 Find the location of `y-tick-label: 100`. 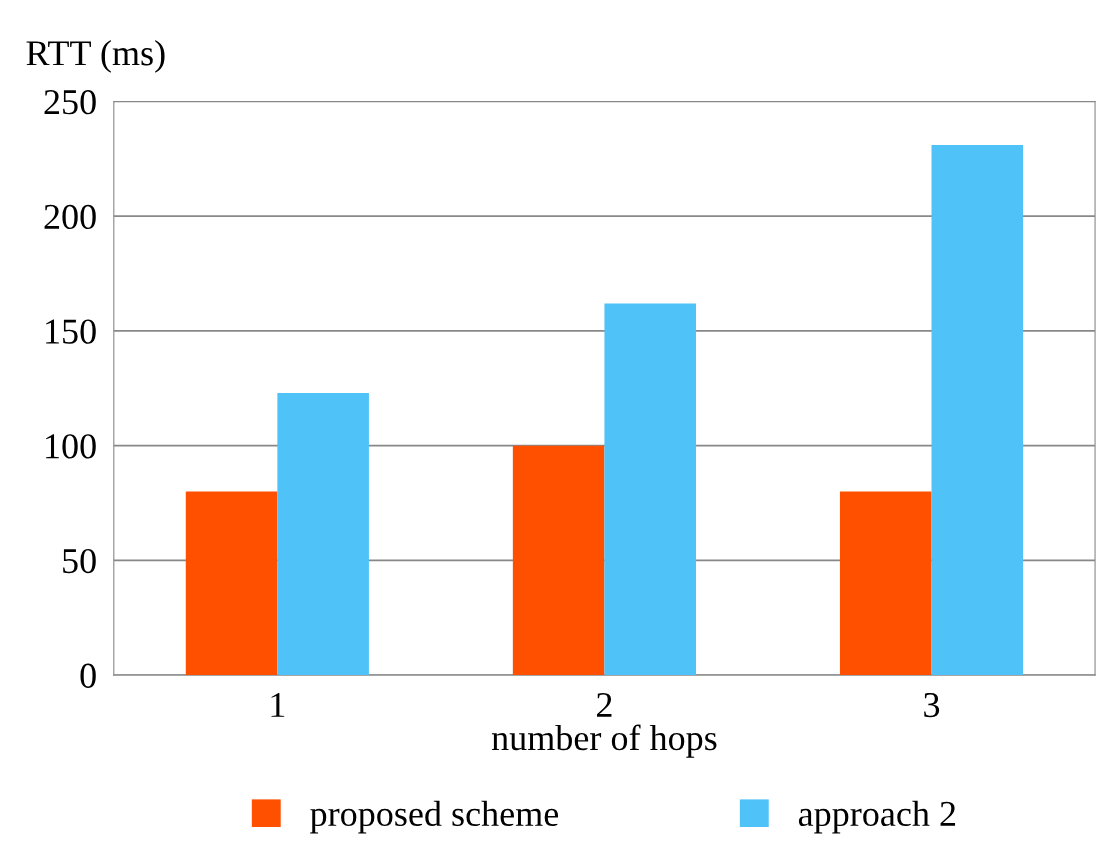

y-tick-label: 100 is located at coordinates (71, 446).